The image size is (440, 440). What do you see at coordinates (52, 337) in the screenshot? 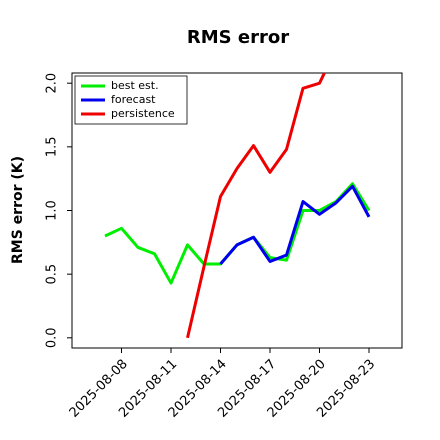
I see `y-tick-label: 0.0` at bounding box center [52, 337].